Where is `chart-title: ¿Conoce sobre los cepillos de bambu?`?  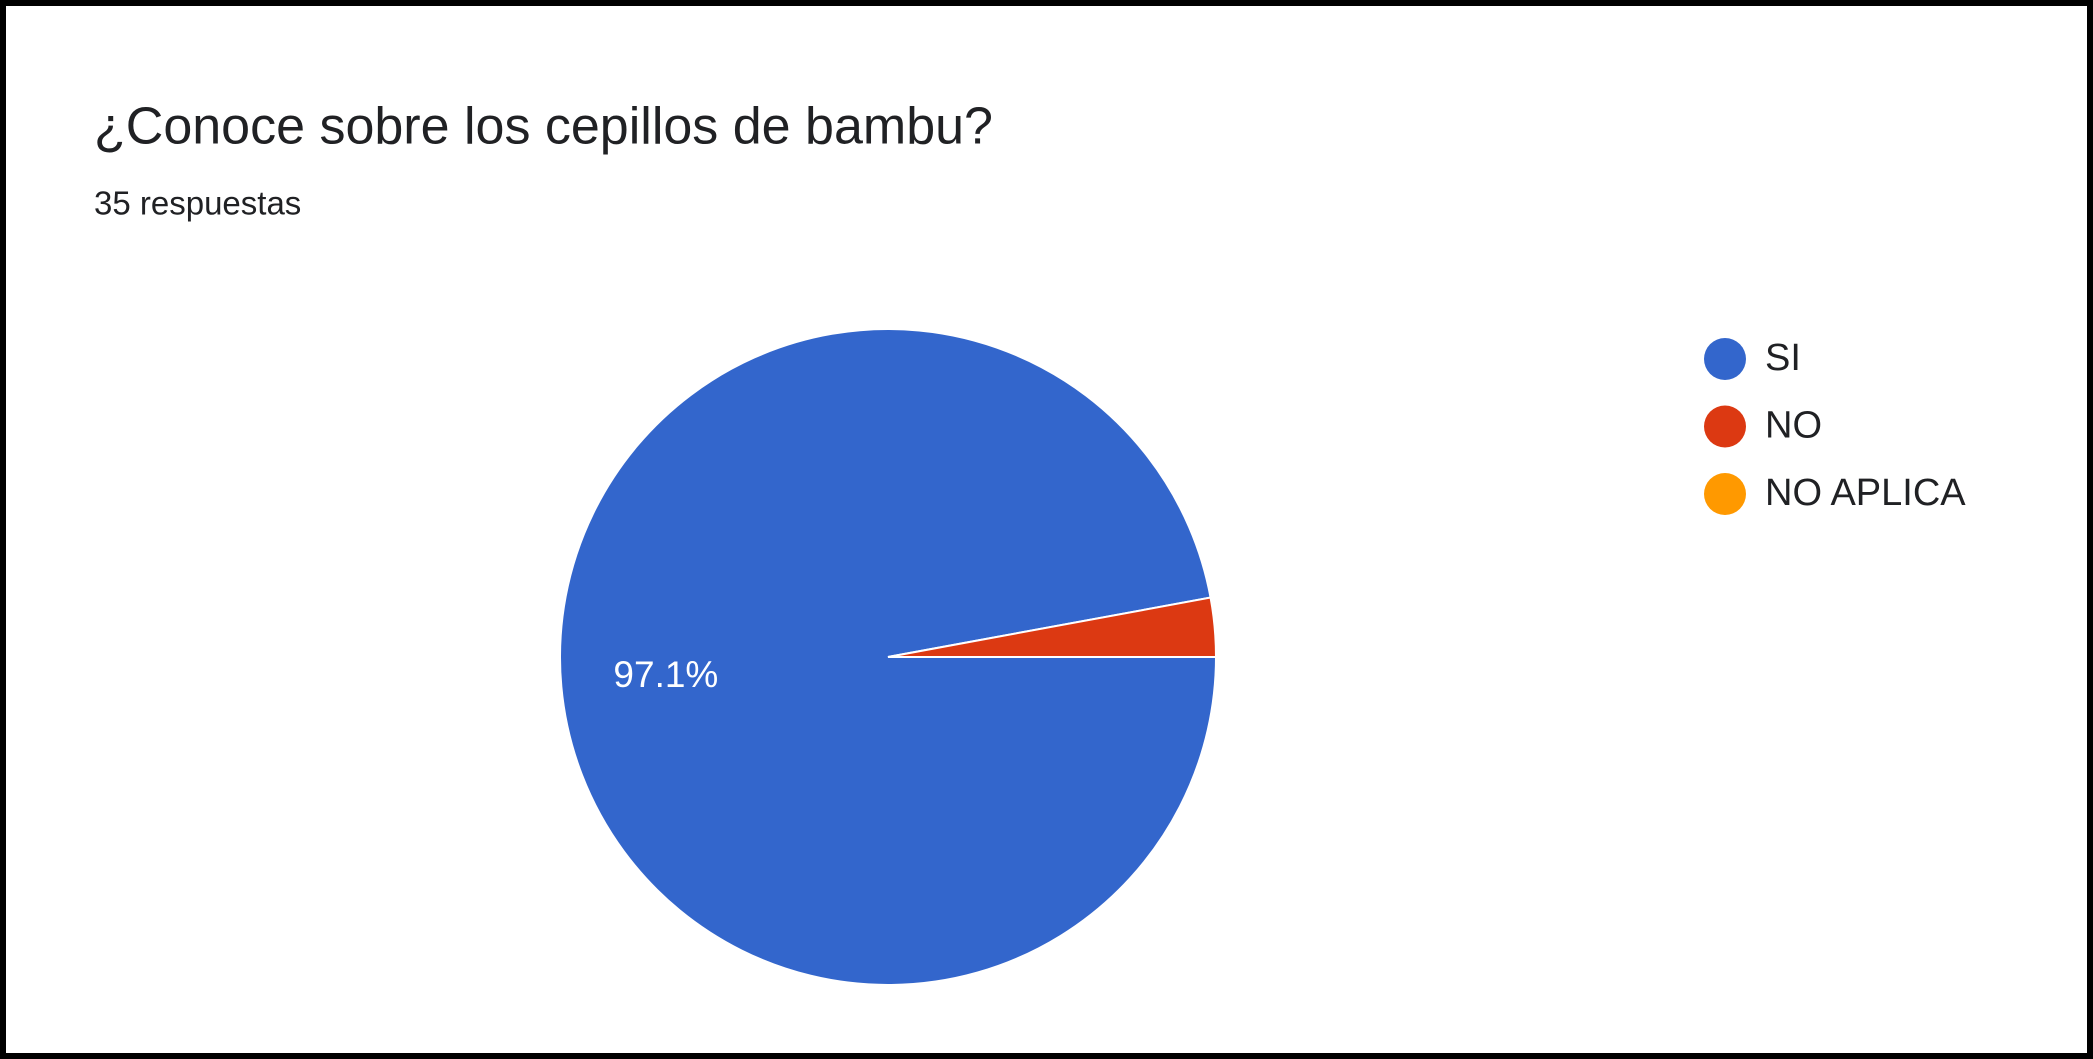 chart-title: ¿Conoce sobre los cepillos de bambu? is located at coordinates (543, 127).